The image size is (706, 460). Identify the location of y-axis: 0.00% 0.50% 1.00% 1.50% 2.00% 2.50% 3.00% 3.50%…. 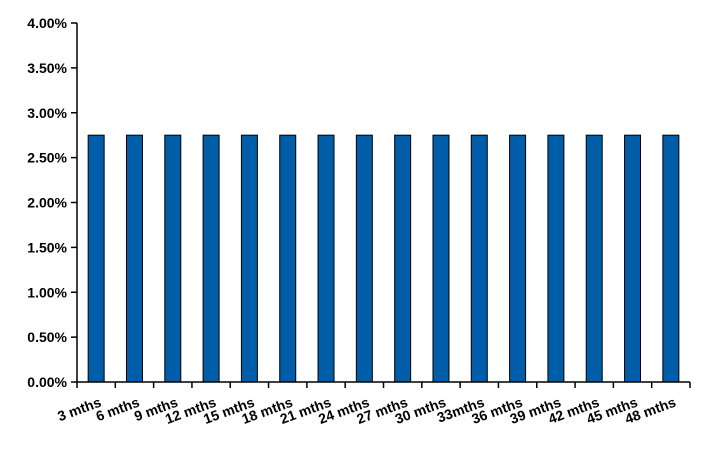
(52, 202).